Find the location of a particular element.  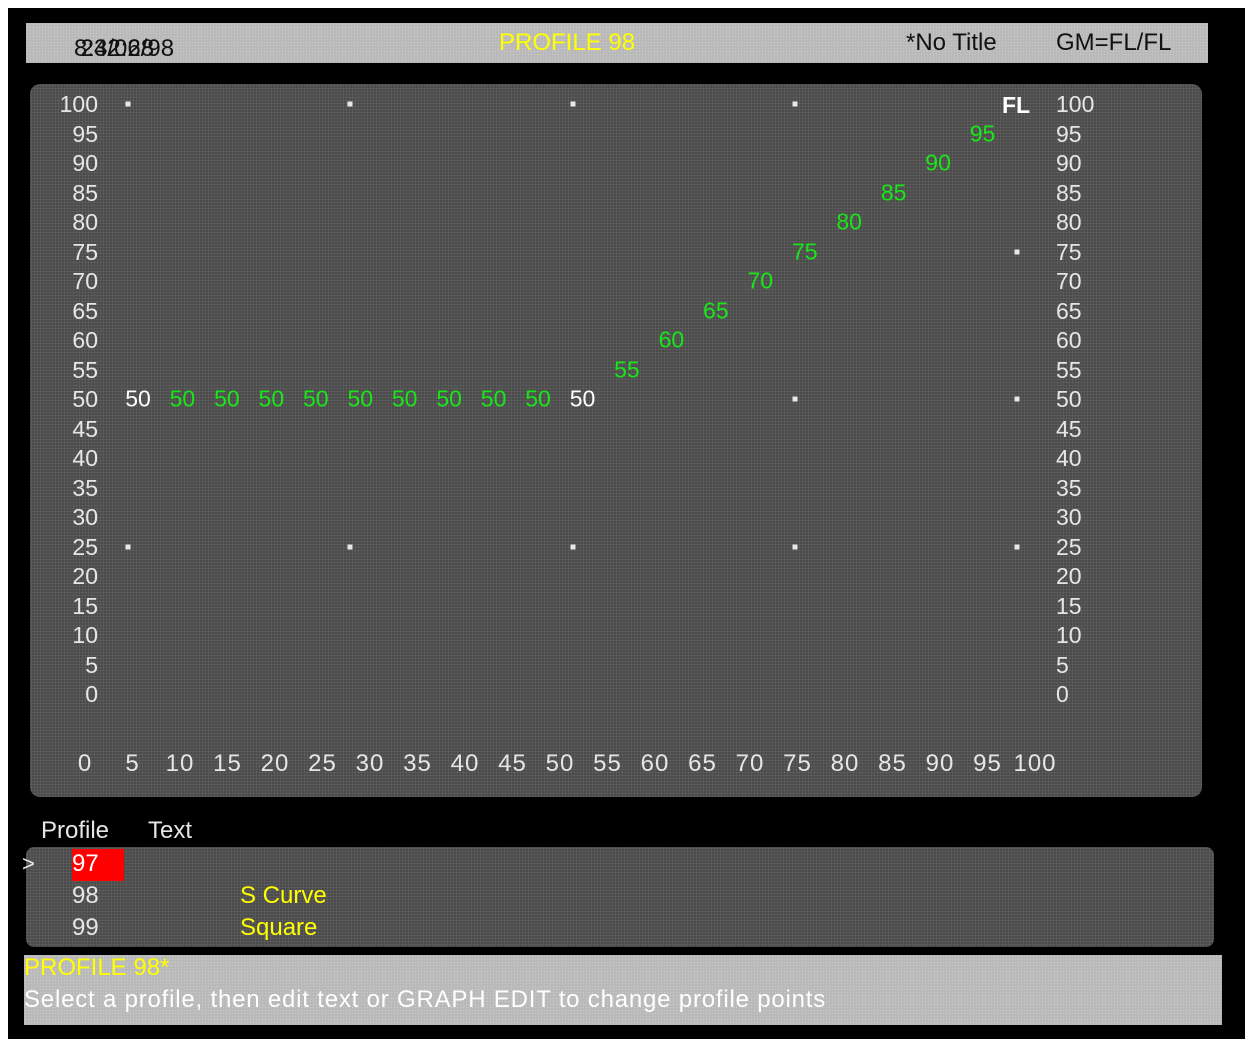

list-item: 97 is located at coordinates (620, 864).